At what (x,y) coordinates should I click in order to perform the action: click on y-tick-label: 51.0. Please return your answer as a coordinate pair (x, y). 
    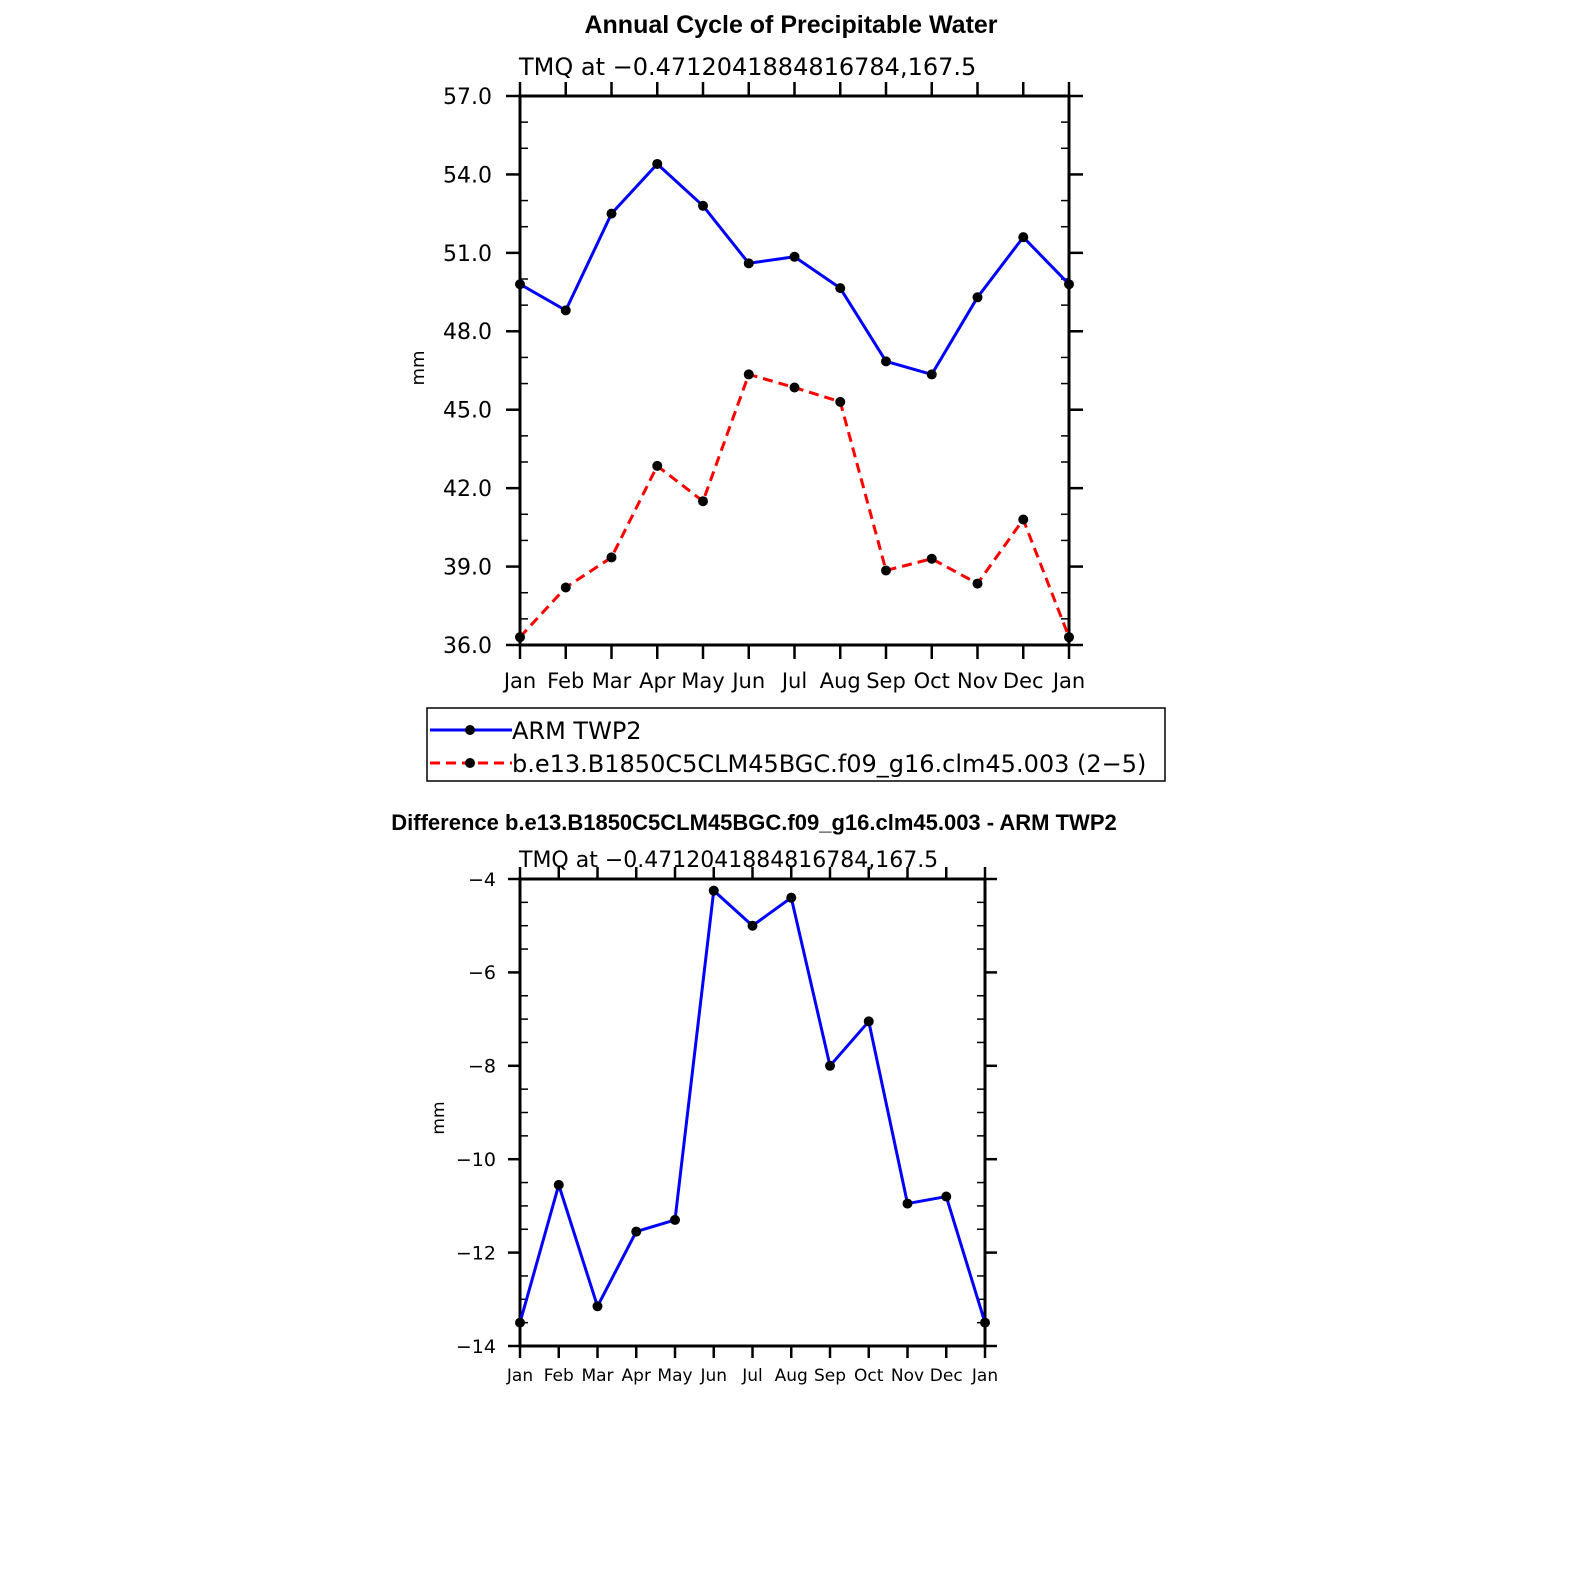
    Looking at the image, I should click on (467, 254).